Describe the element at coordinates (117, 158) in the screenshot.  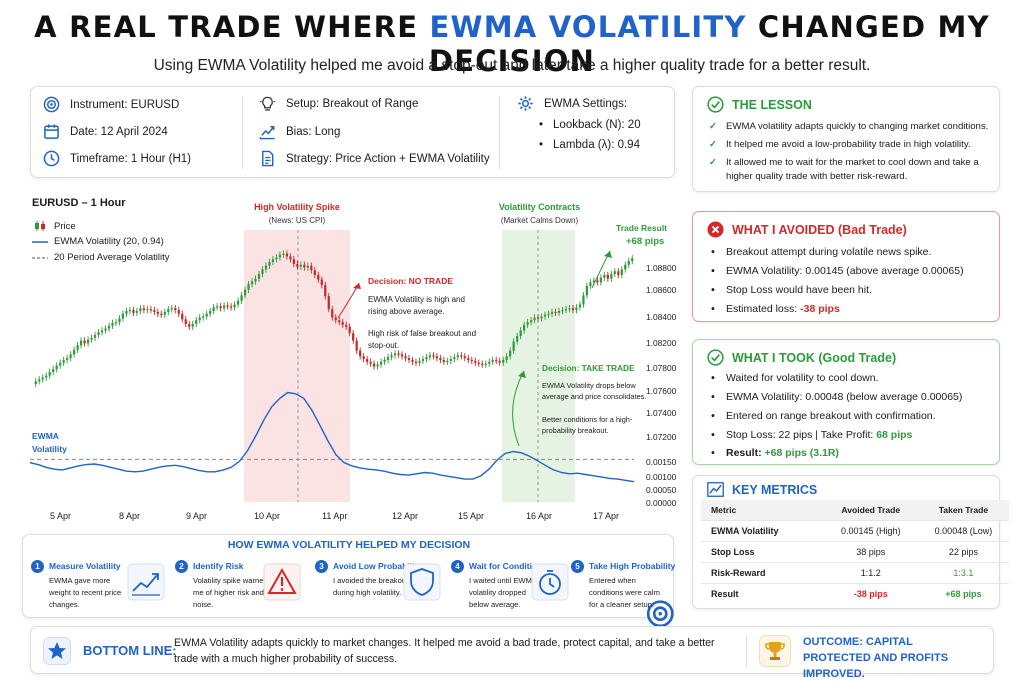
I see `timeframe-row: Timeframe: 1 Hour (H1)` at that location.